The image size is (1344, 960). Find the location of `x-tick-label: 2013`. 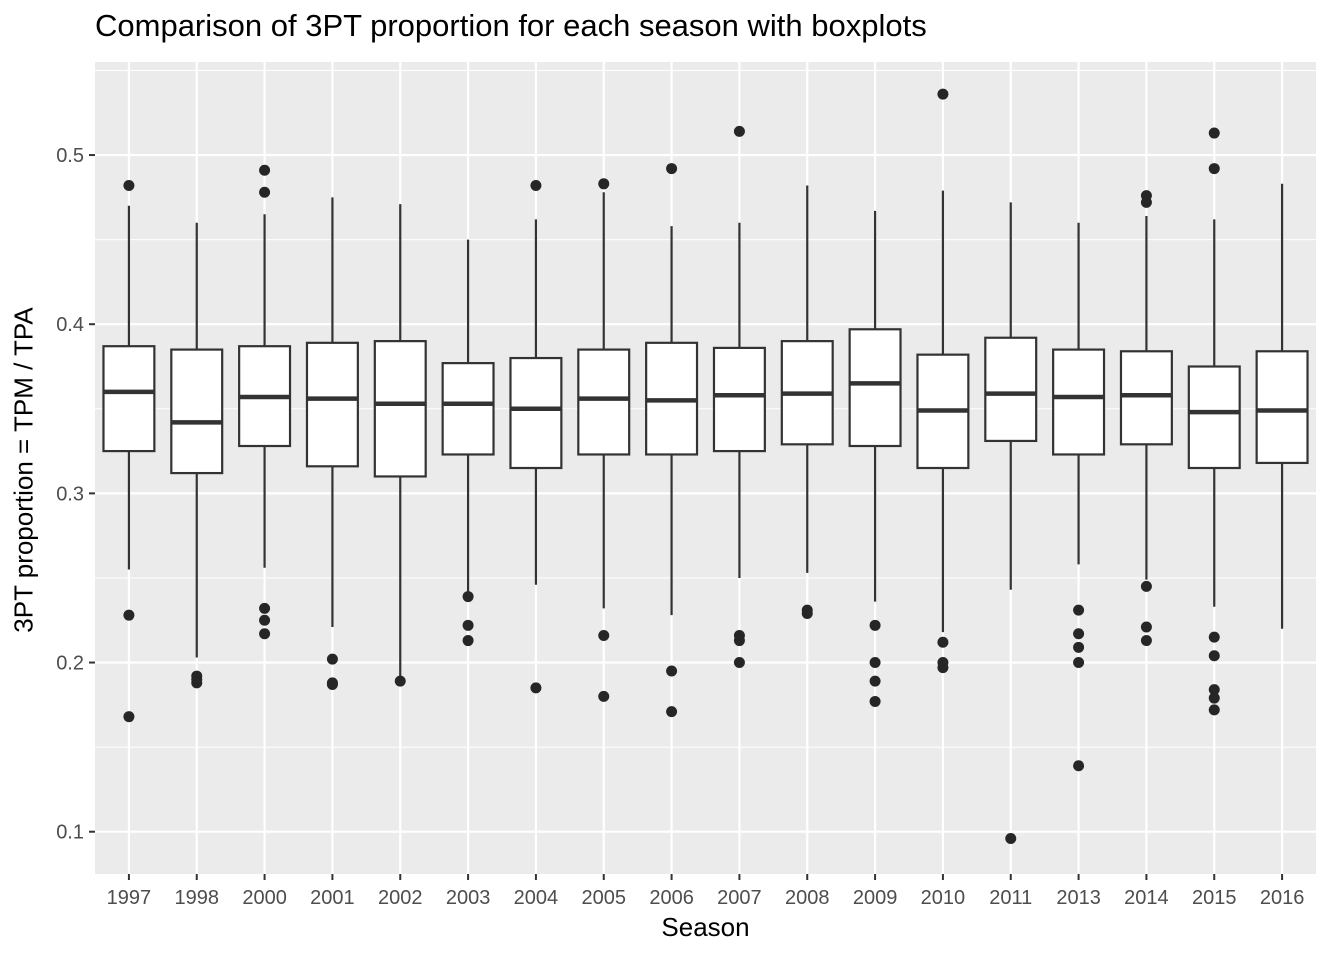

x-tick-label: 2013 is located at coordinates (1078, 898).